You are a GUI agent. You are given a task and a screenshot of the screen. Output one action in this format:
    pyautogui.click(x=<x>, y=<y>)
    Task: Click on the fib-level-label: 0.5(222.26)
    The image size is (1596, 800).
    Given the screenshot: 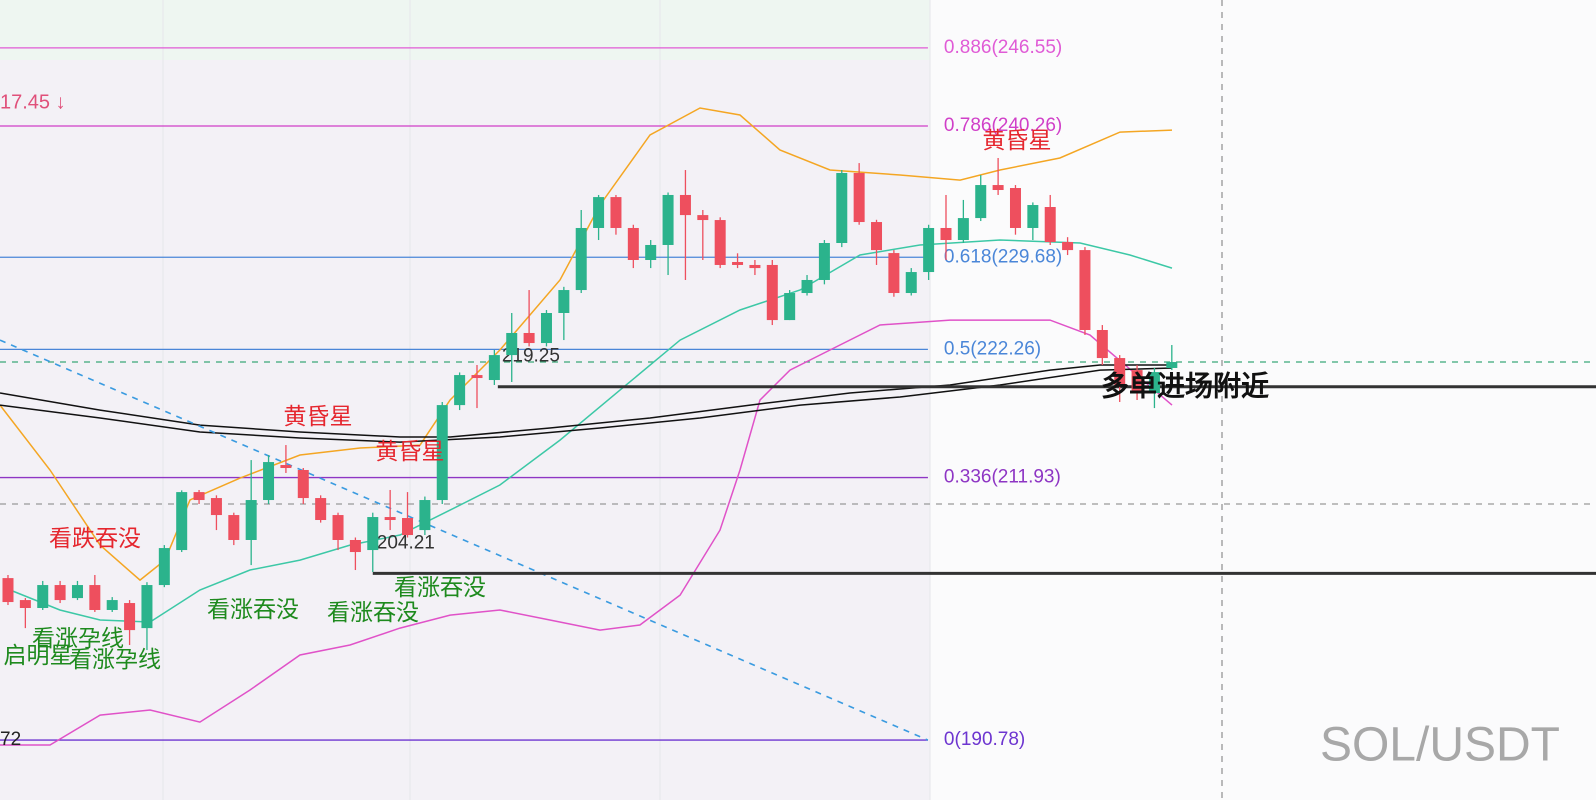 What is the action you would take?
    pyautogui.click(x=992, y=348)
    